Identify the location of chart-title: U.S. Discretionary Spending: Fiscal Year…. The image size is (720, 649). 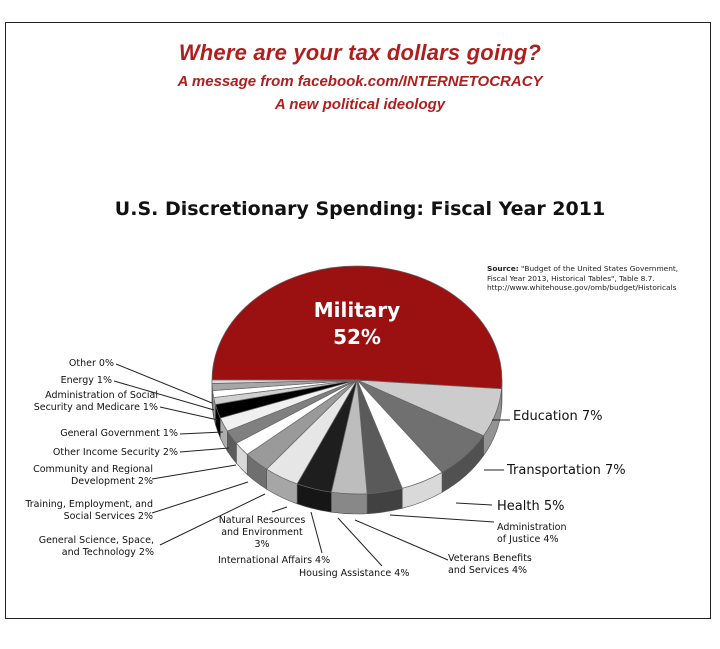
(360, 209).